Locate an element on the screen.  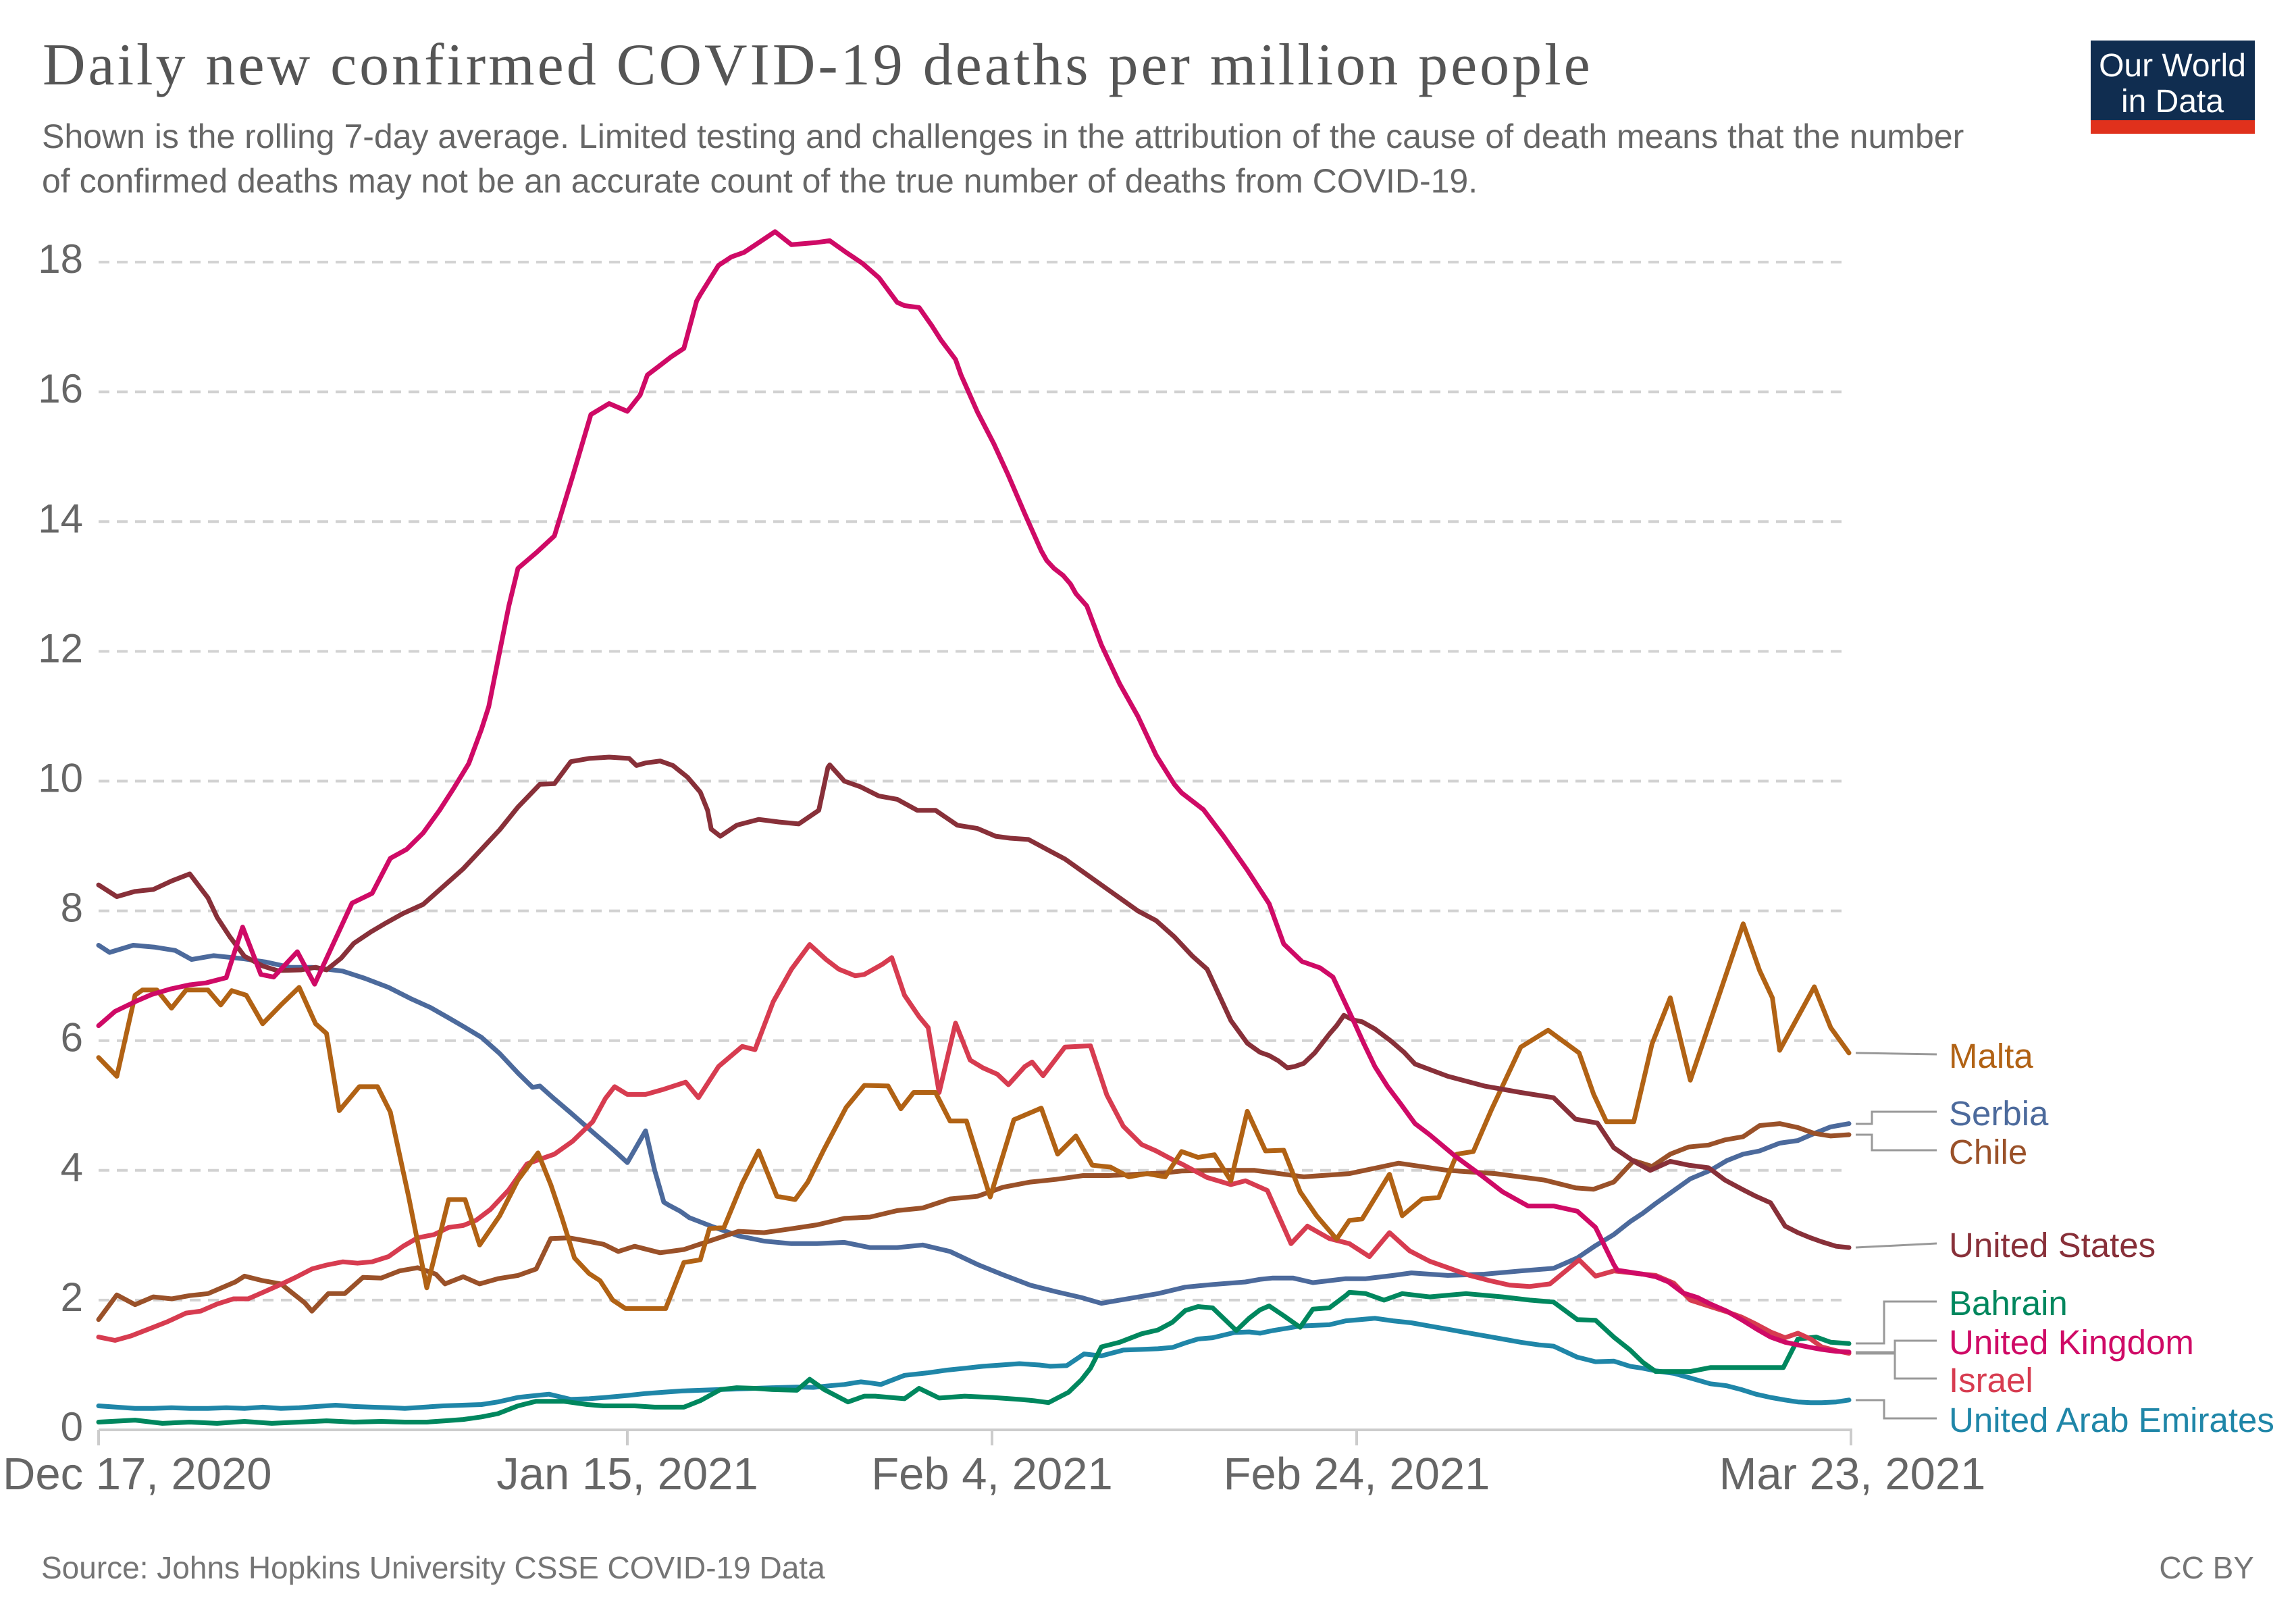
svg-text: Dec 17, 2020 is located at coordinates (137, 1474).